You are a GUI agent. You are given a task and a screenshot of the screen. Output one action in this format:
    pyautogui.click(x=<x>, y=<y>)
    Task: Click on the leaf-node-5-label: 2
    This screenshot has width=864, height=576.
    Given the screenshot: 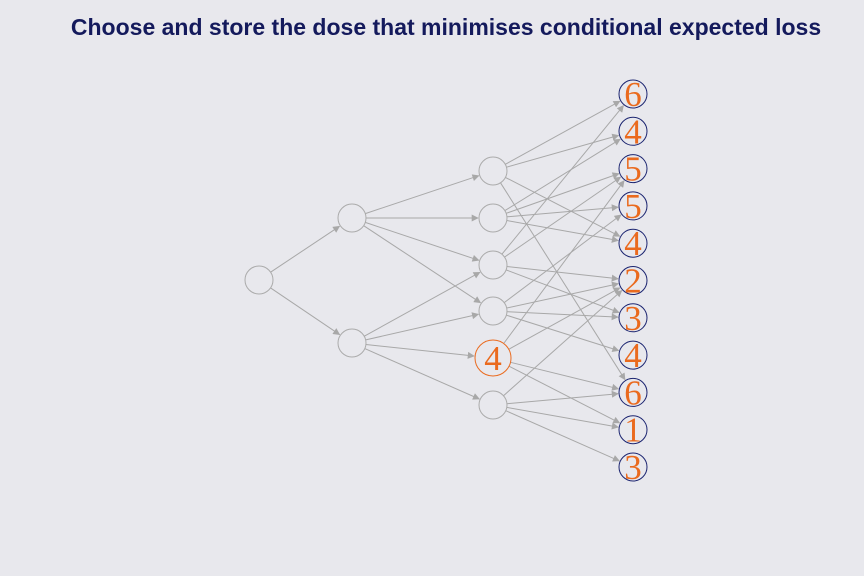 What is the action you would take?
    pyautogui.click(x=633, y=281)
    